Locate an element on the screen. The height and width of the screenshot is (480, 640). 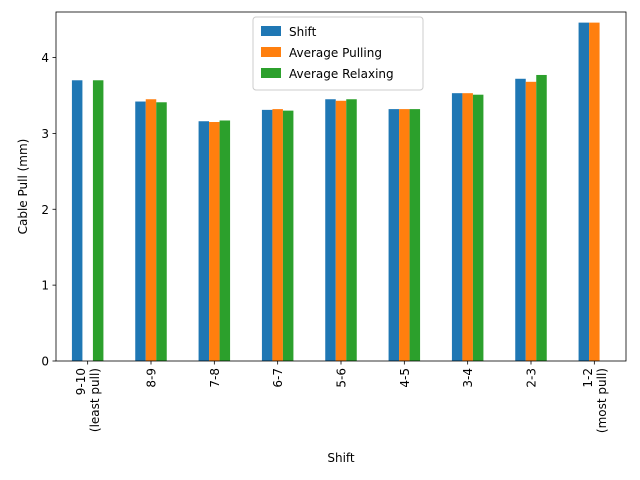
x-tick-label-group: 2-3 is located at coordinates (532, 378).